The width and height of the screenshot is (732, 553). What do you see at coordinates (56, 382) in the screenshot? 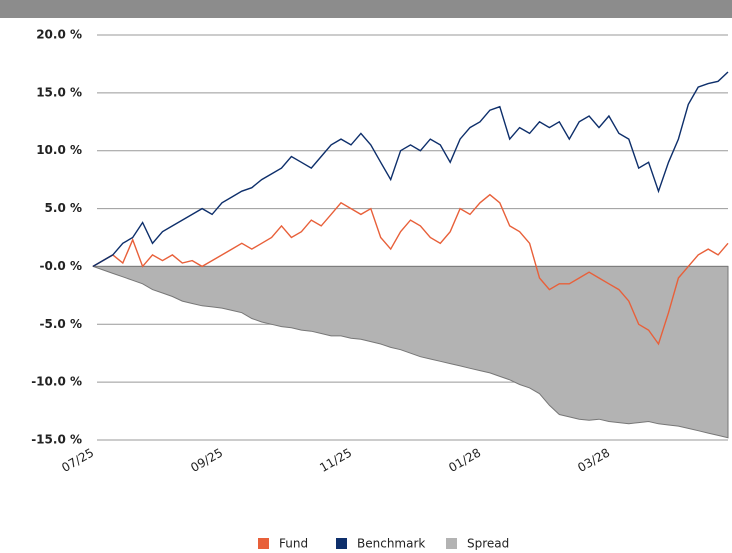
I see `y-tick-label: -10.0 %` at bounding box center [56, 382].